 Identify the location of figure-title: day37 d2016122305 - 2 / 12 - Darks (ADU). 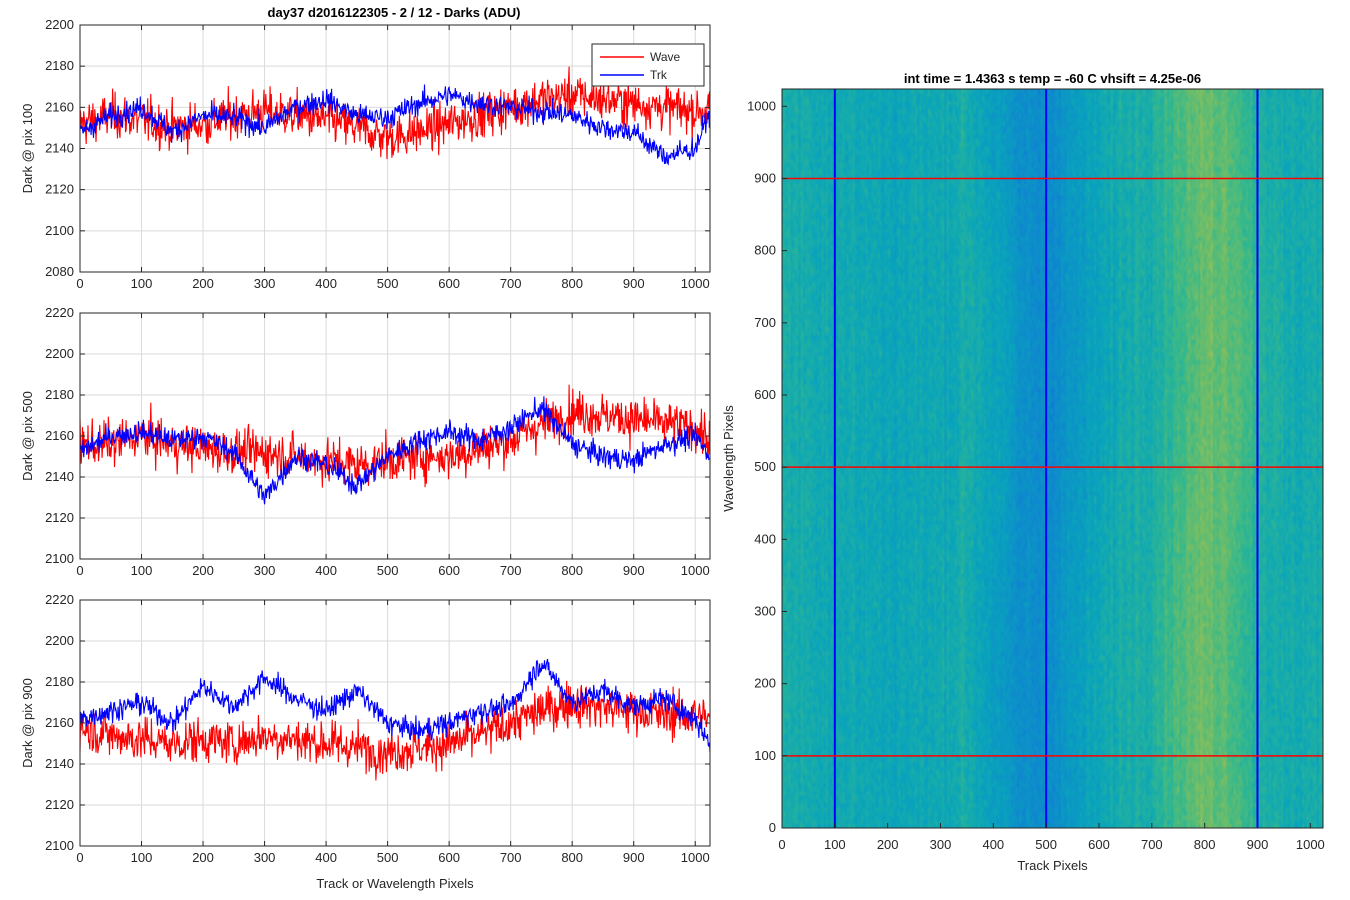
(394, 12).